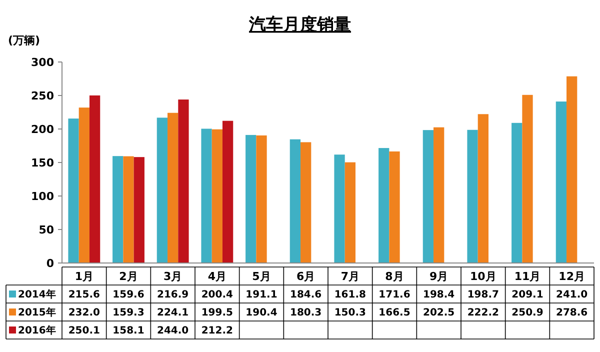  Describe the element at coordinates (173, 313) in the screenshot. I see `data-label: 224.1` at that location.